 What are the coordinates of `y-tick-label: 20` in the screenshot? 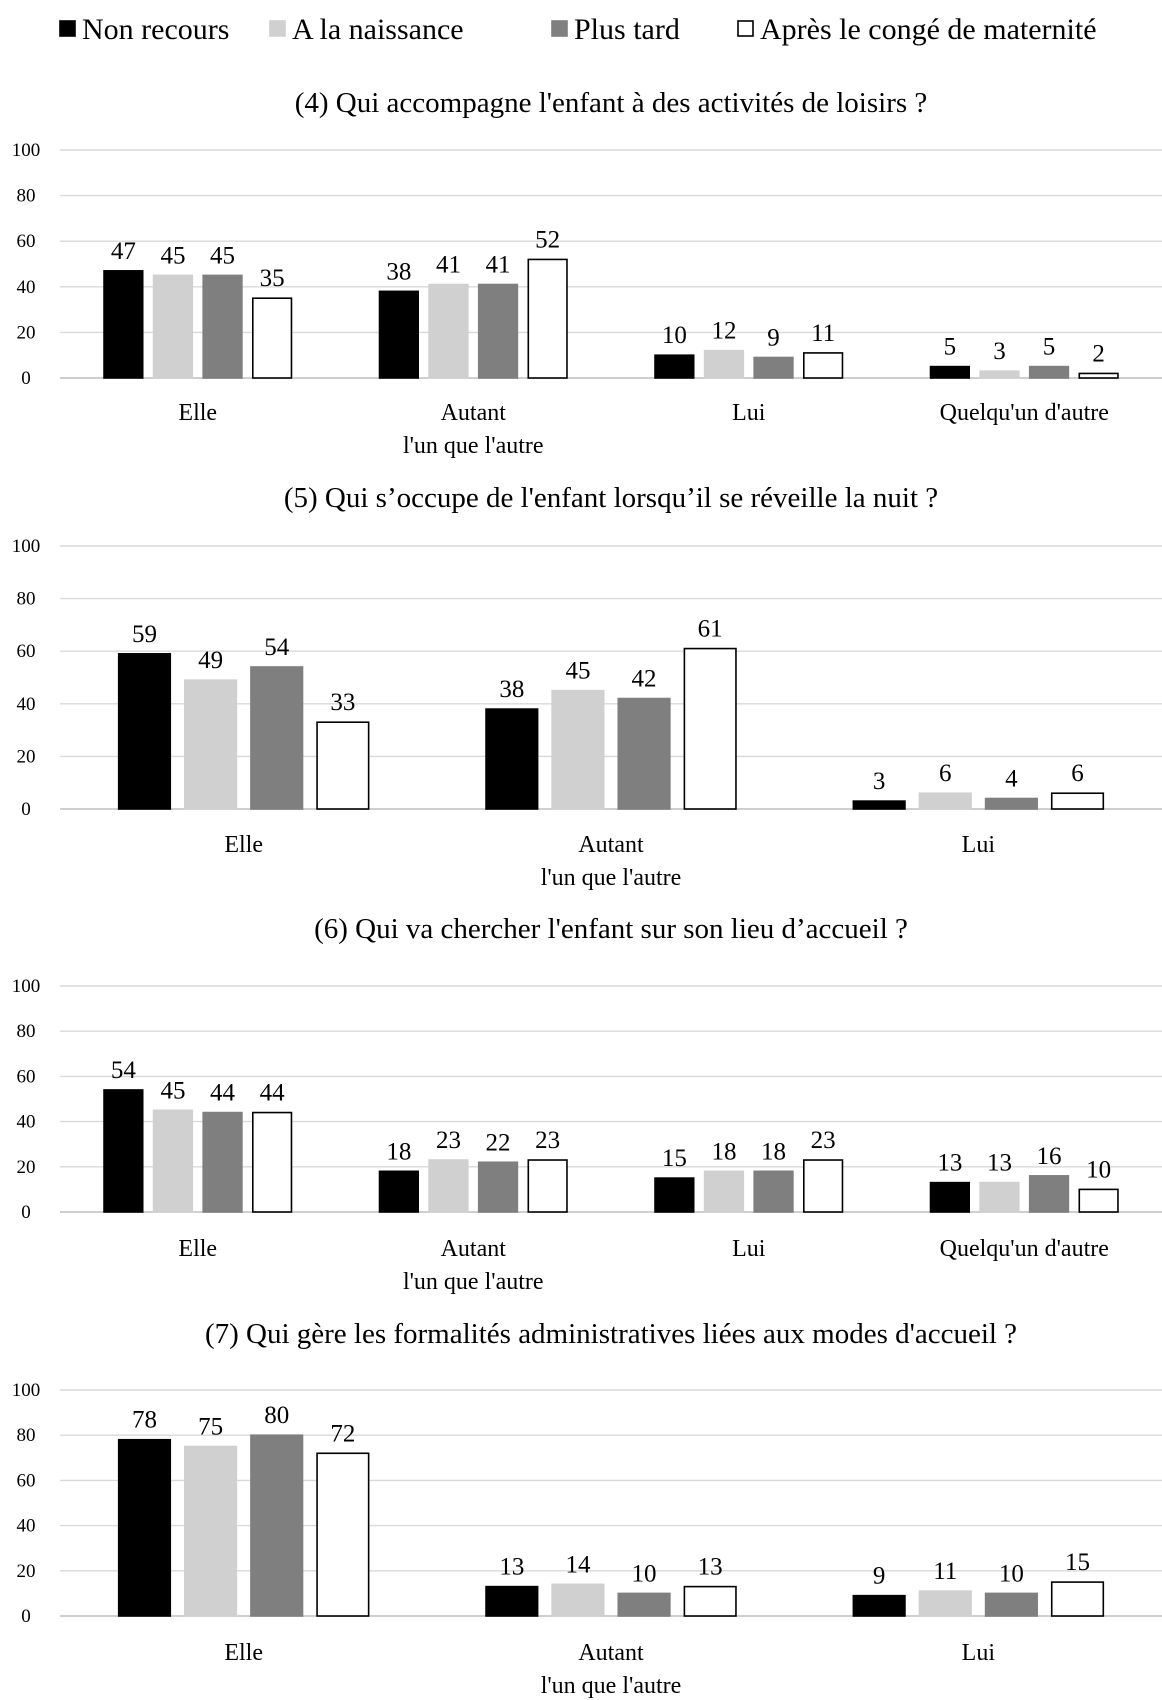 It's located at (26, 1571).